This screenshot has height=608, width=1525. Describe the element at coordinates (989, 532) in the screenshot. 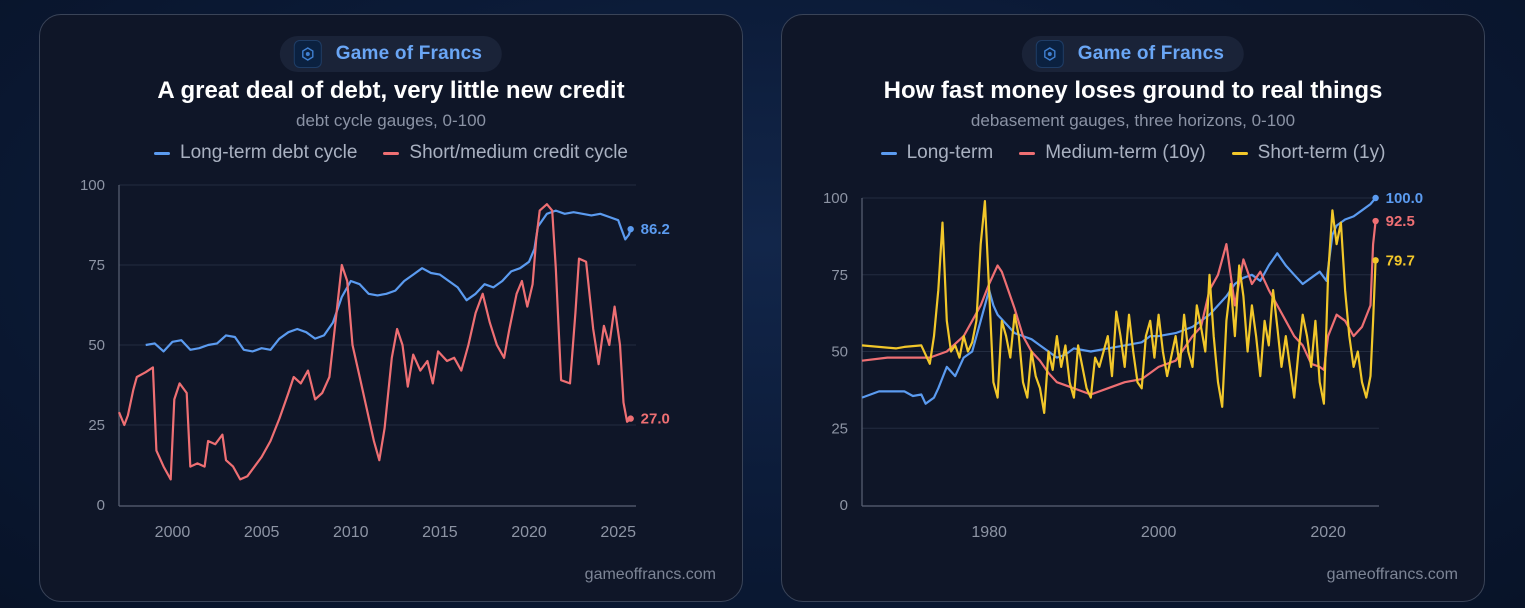

I see `x-tick-label: 1980` at that location.